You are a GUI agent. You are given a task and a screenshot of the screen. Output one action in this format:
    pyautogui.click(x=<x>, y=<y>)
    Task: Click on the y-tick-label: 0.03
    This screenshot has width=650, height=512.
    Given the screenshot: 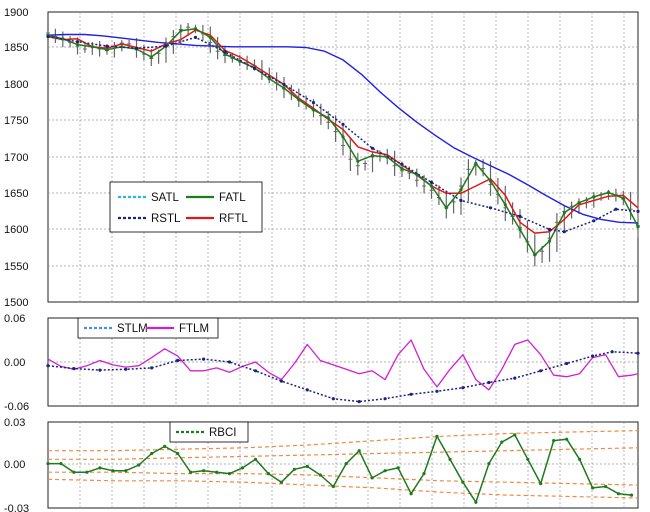 What is the action you would take?
    pyautogui.click(x=14, y=423)
    